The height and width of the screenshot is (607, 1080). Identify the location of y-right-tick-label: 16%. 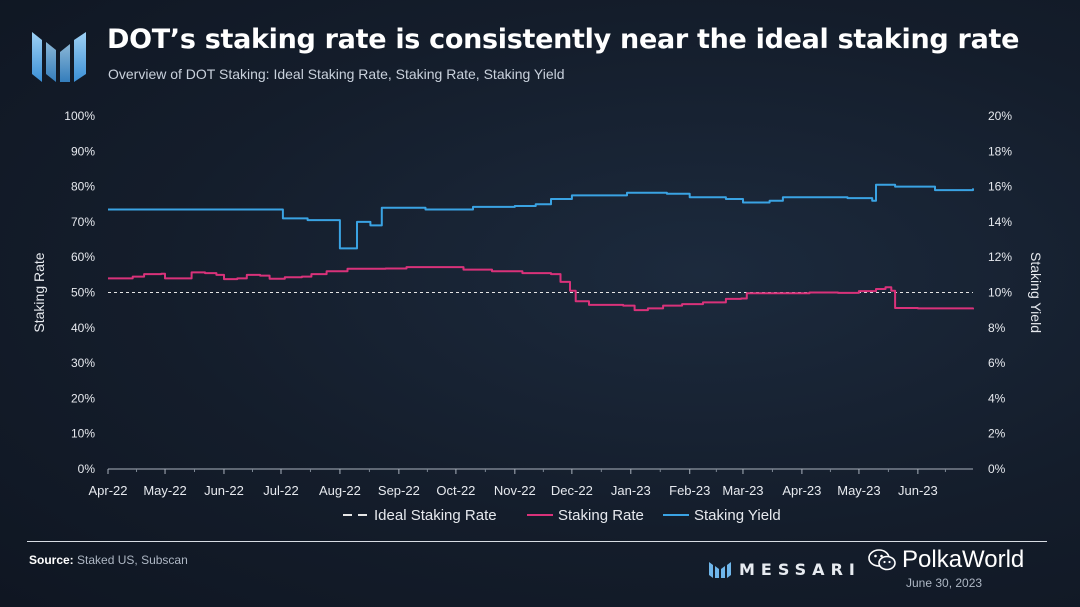
(1000, 187).